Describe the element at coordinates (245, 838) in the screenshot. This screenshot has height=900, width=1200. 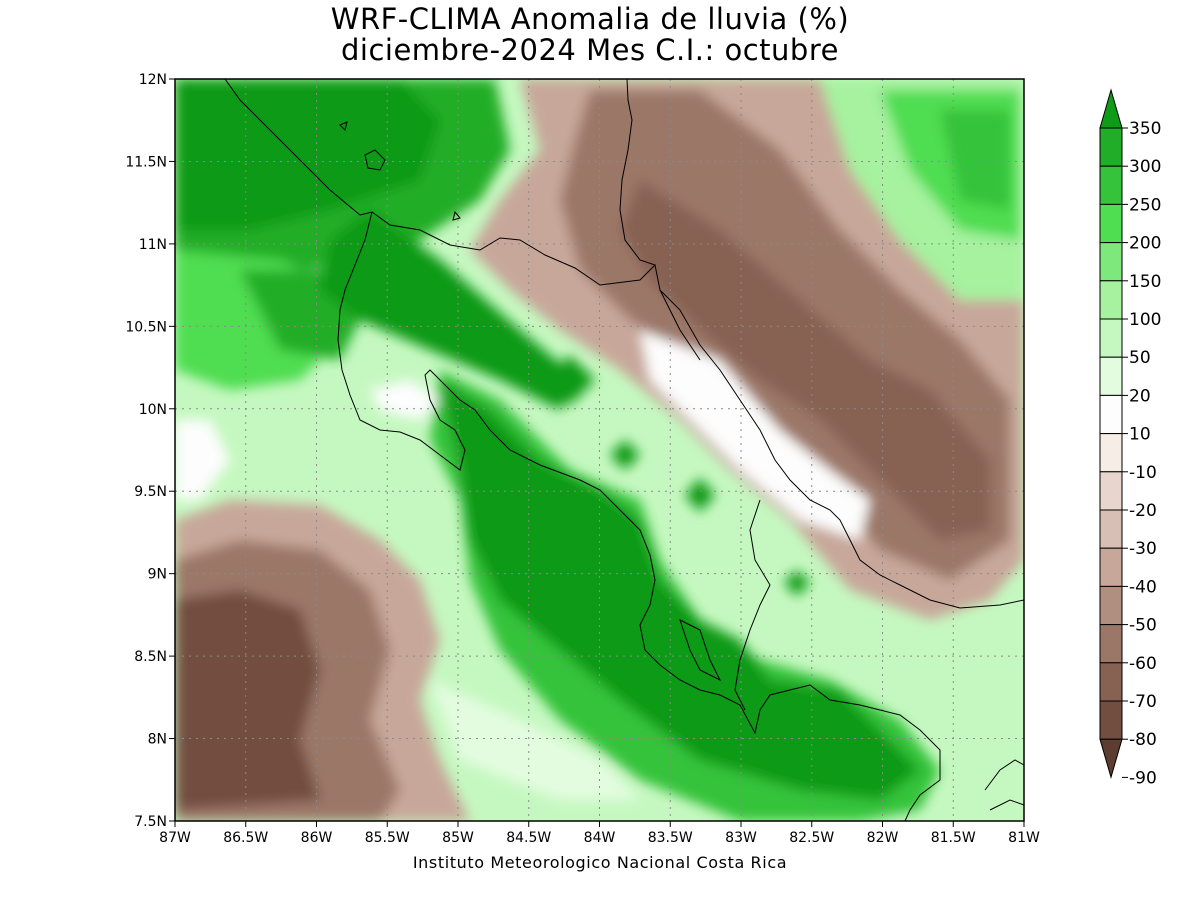
I see `x-tick-label: 86.5W` at that location.